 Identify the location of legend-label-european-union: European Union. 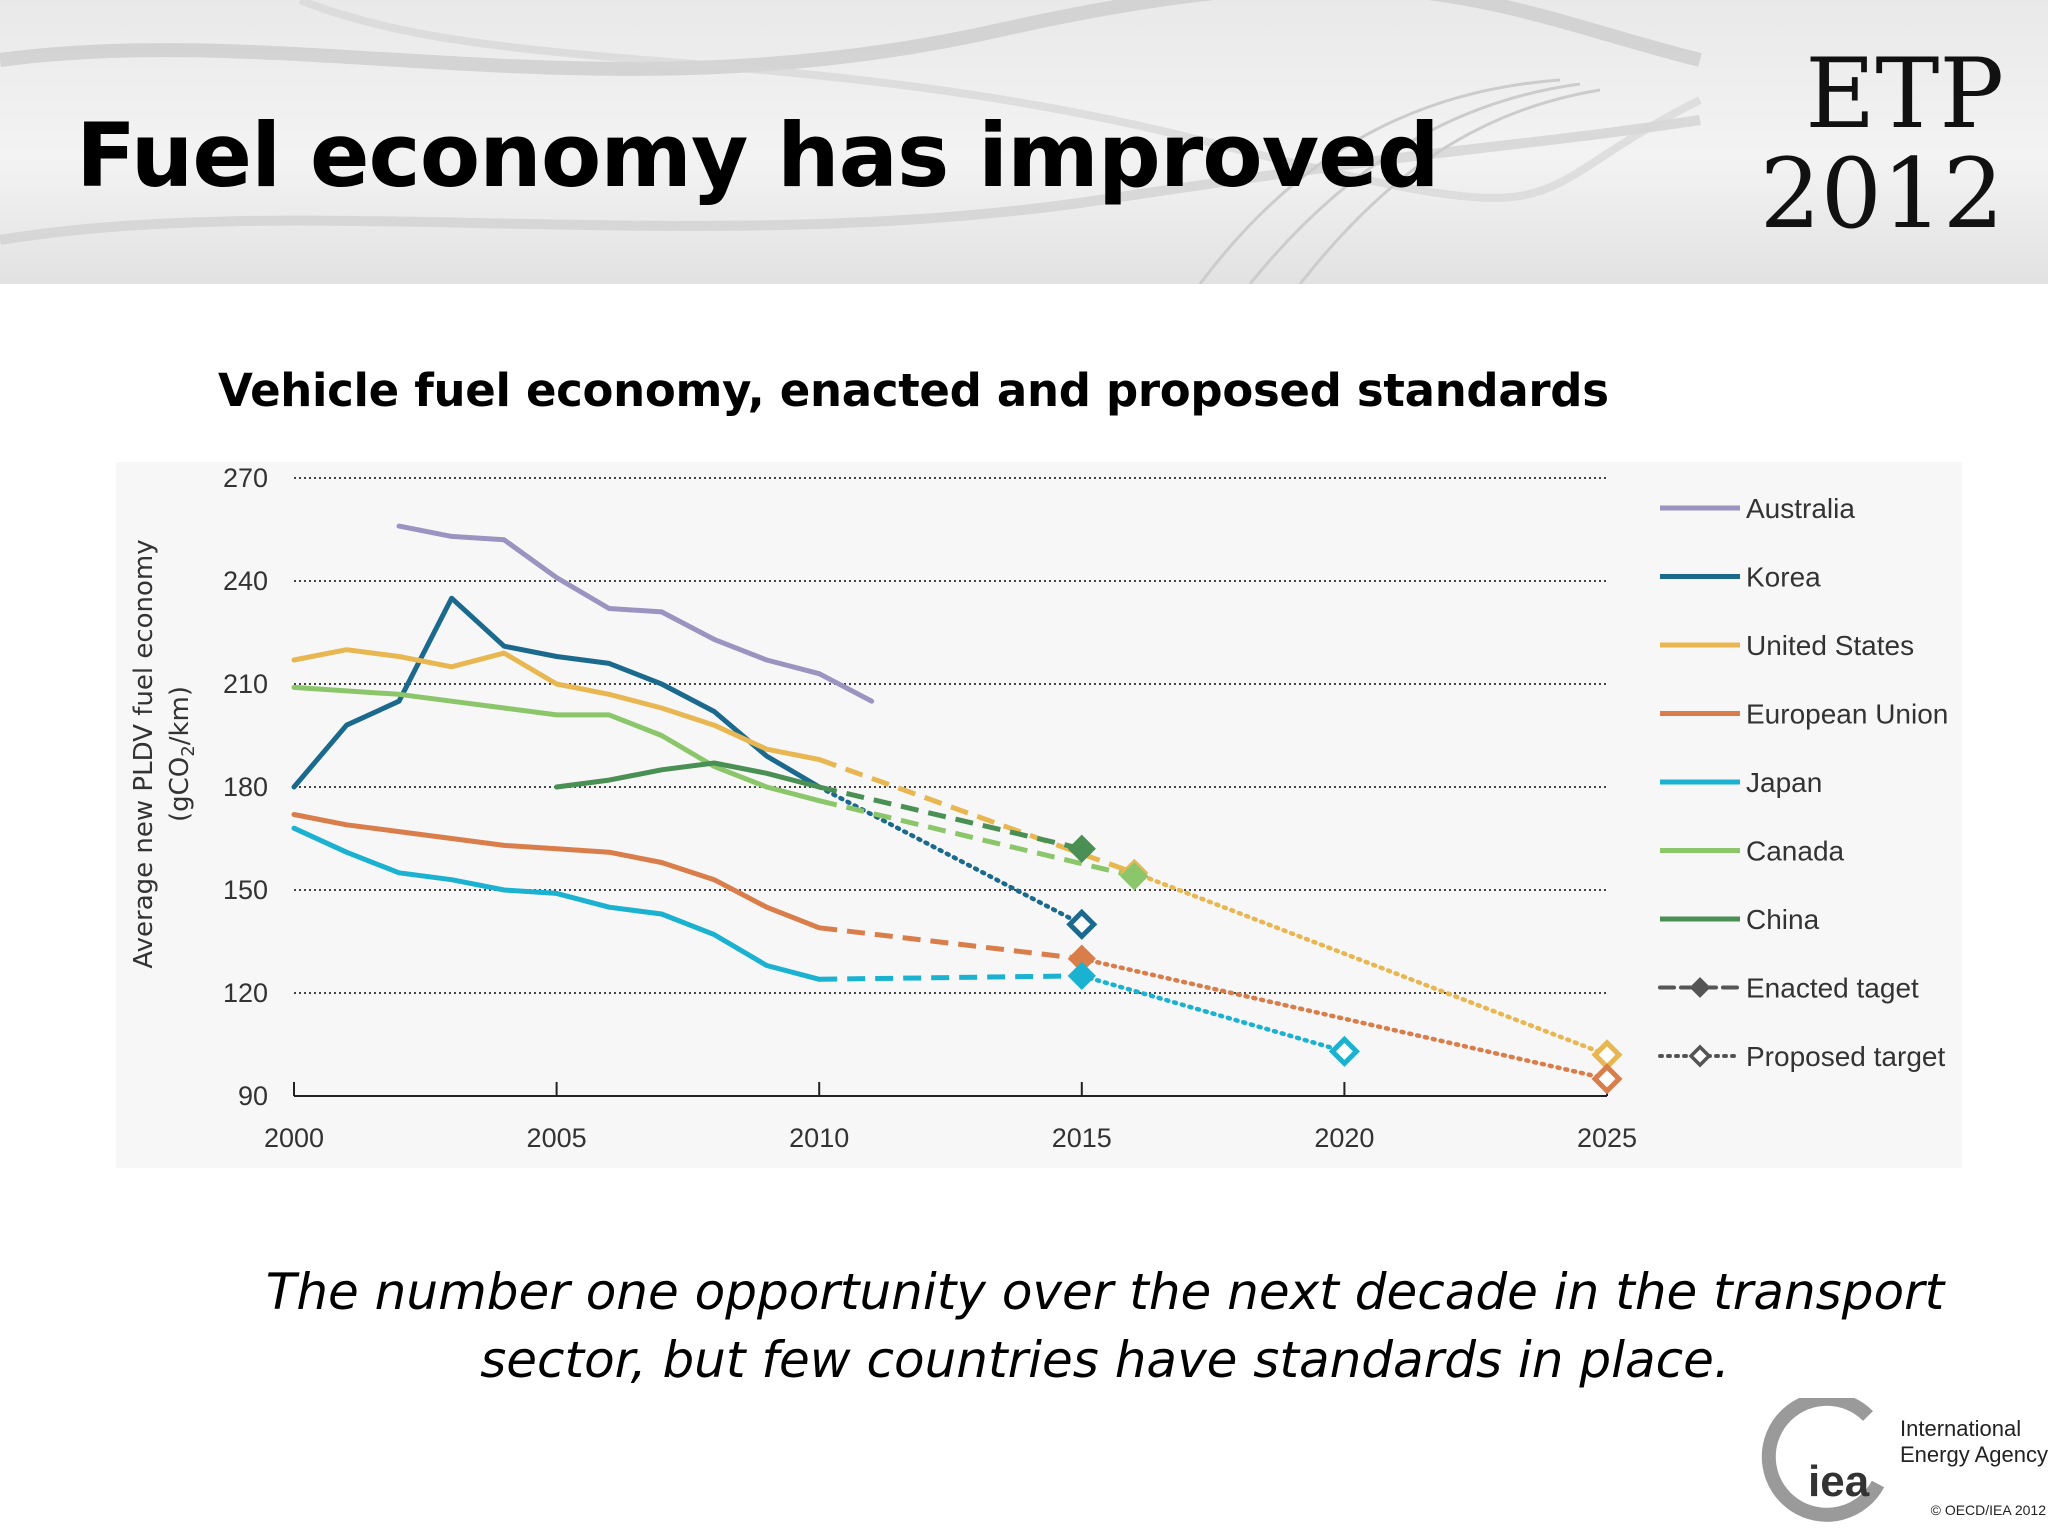
(1847, 714).